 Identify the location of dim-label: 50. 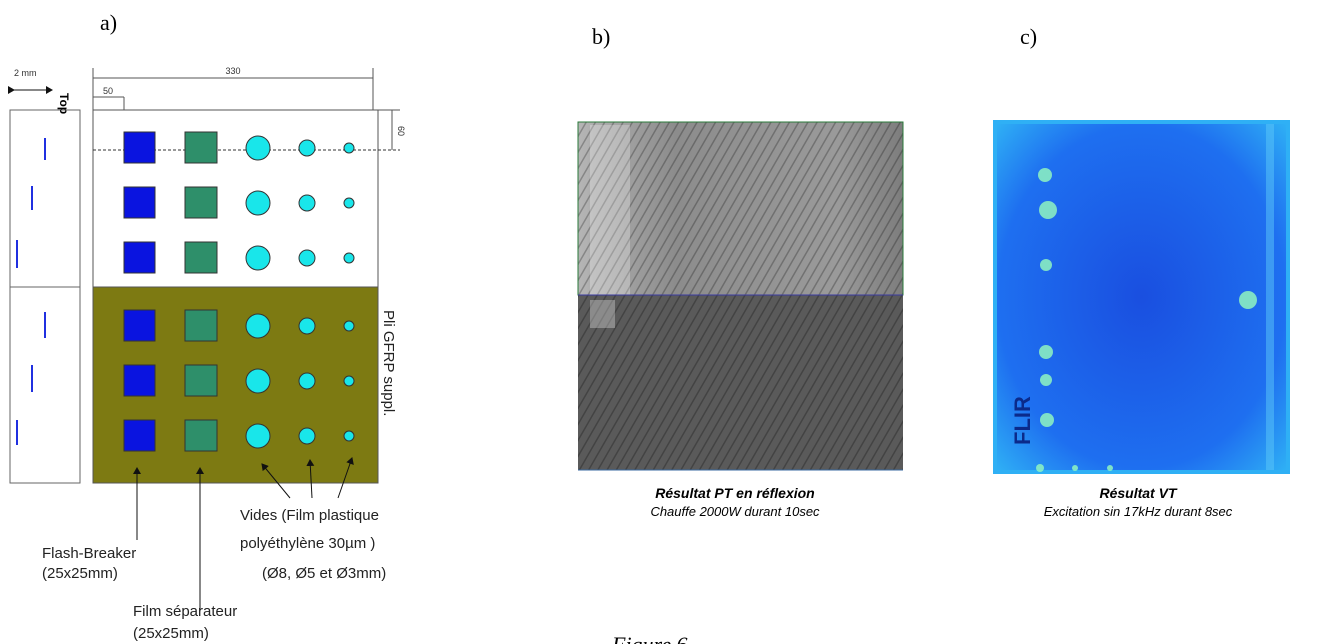
(108, 91).